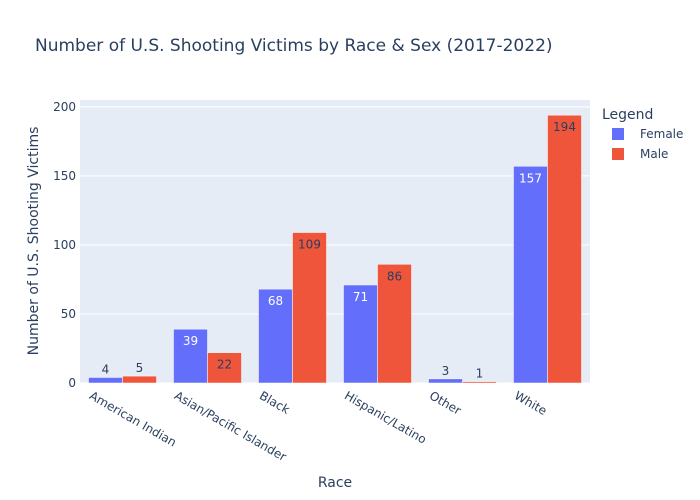  I want to click on bar-label: 22, so click(224, 365).